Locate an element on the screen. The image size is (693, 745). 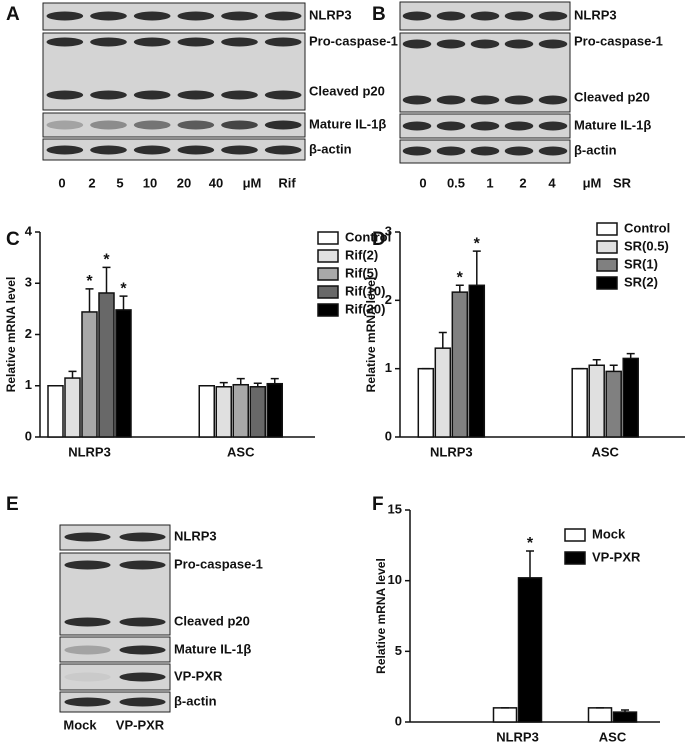
legend-label: Mock is located at coordinates (609, 533).